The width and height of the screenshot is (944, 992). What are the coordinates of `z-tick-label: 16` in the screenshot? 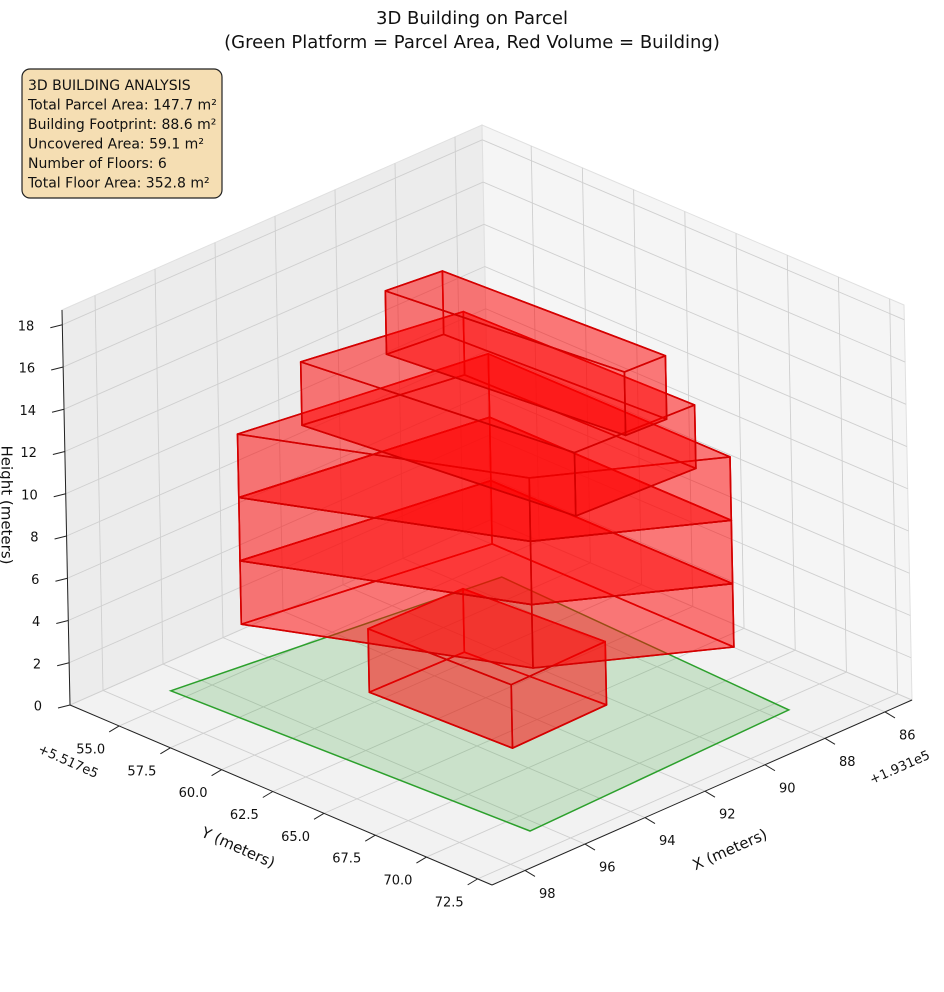 It's located at (27, 369).